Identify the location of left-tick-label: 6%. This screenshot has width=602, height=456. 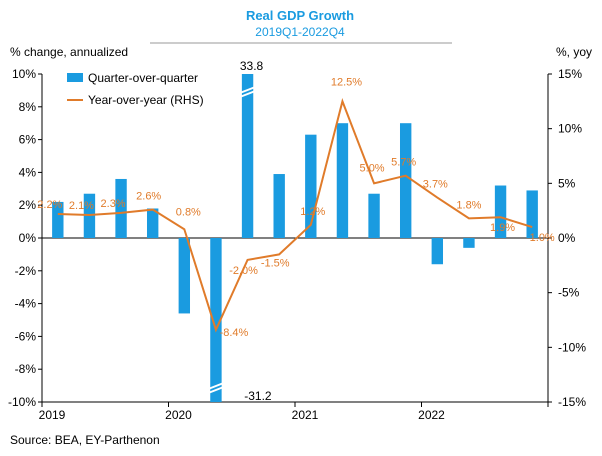
(28, 140).